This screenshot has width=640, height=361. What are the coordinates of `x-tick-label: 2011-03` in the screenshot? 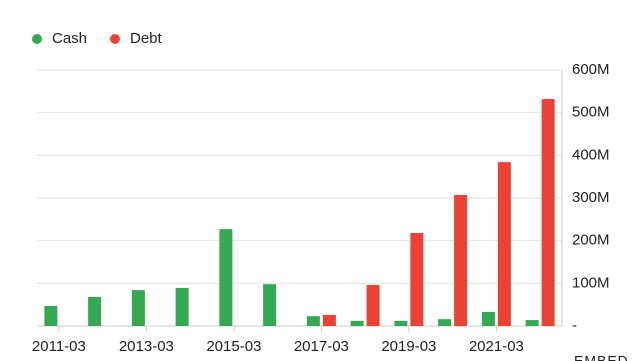 It's located at (59, 346).